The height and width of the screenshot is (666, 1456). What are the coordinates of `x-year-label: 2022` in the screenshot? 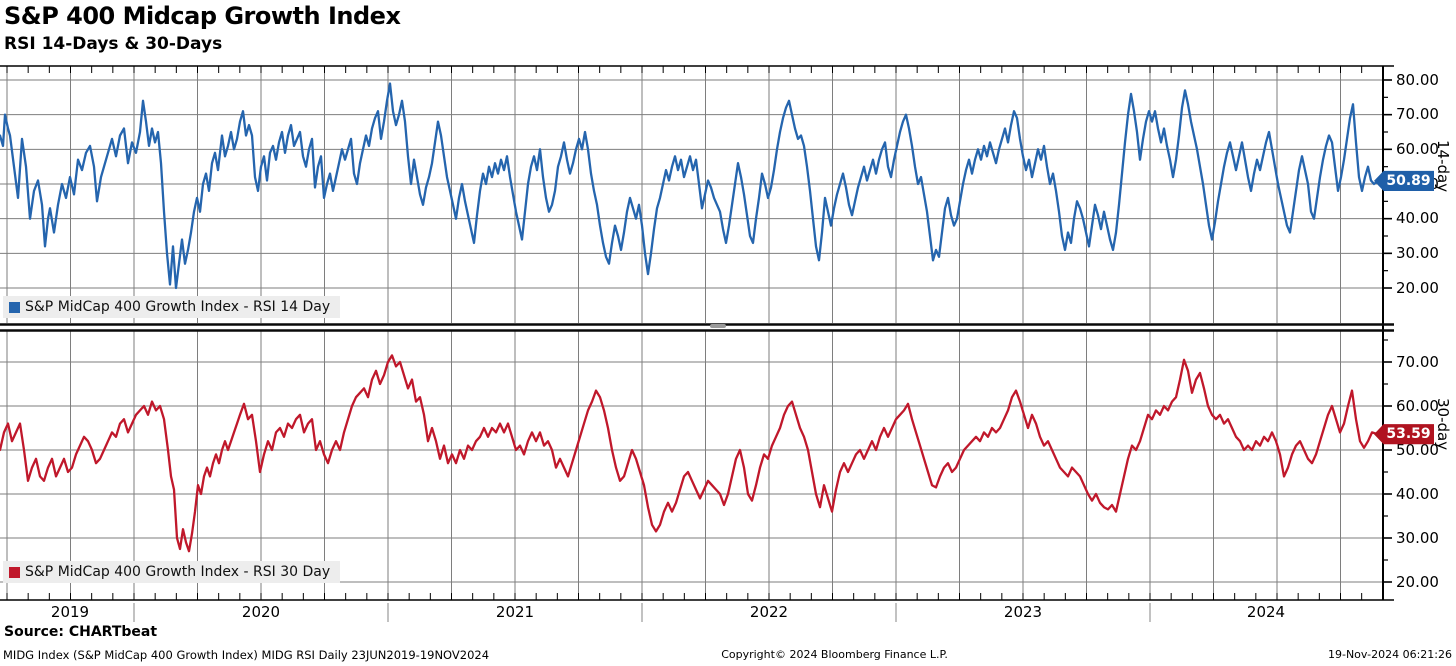 It's located at (769, 612).